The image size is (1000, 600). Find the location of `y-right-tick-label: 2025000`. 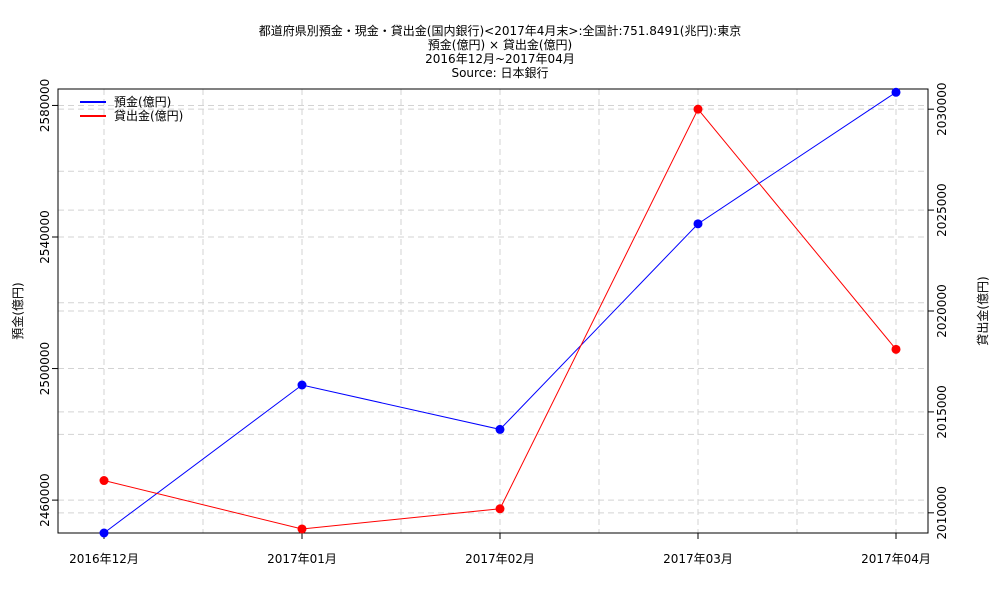

y-right-tick-label: 2025000 is located at coordinates (942, 209).